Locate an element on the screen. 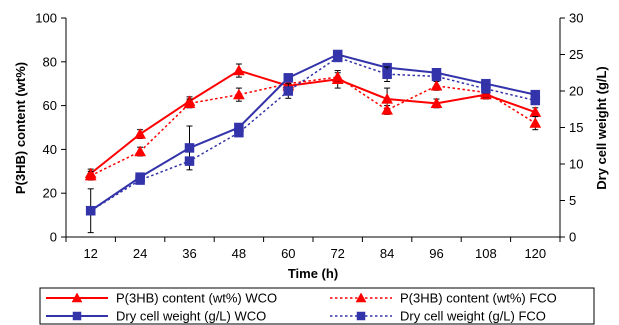 Image resolution: width=619 pixels, height=325 pixels. x-tick-label: 36 is located at coordinates (189, 253).